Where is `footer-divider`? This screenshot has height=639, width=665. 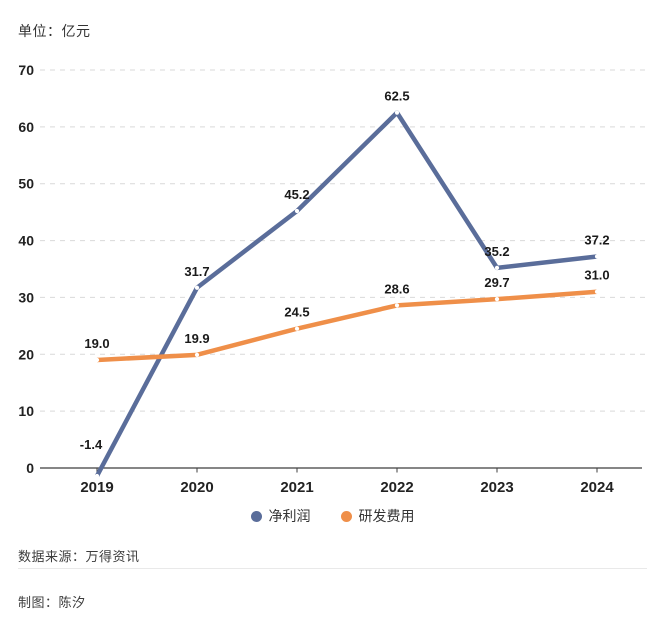
footer-divider is located at coordinates (332, 568).